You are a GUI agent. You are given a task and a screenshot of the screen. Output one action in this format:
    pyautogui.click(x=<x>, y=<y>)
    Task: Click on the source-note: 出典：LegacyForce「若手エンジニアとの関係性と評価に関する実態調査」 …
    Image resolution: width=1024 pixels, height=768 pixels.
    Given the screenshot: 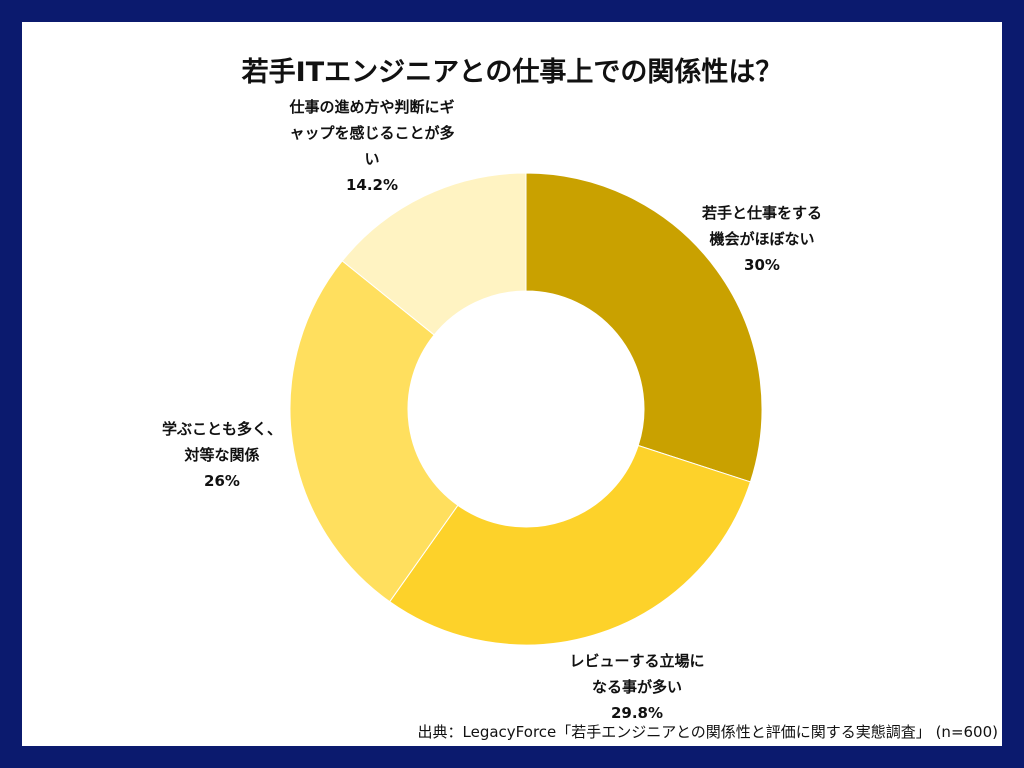 What is the action you would take?
    pyautogui.click(x=707, y=732)
    